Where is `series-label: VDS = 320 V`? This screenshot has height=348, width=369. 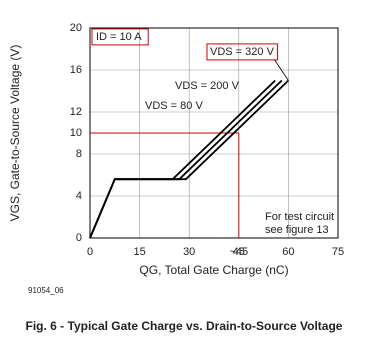 series-label: VDS = 320 V is located at coordinates (242, 52).